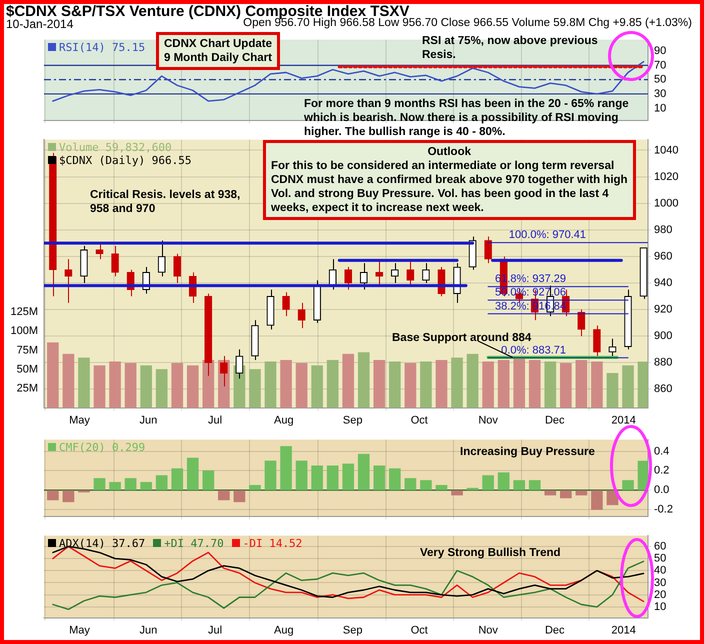  I want to click on y-tick-label: 20, so click(660, 594).